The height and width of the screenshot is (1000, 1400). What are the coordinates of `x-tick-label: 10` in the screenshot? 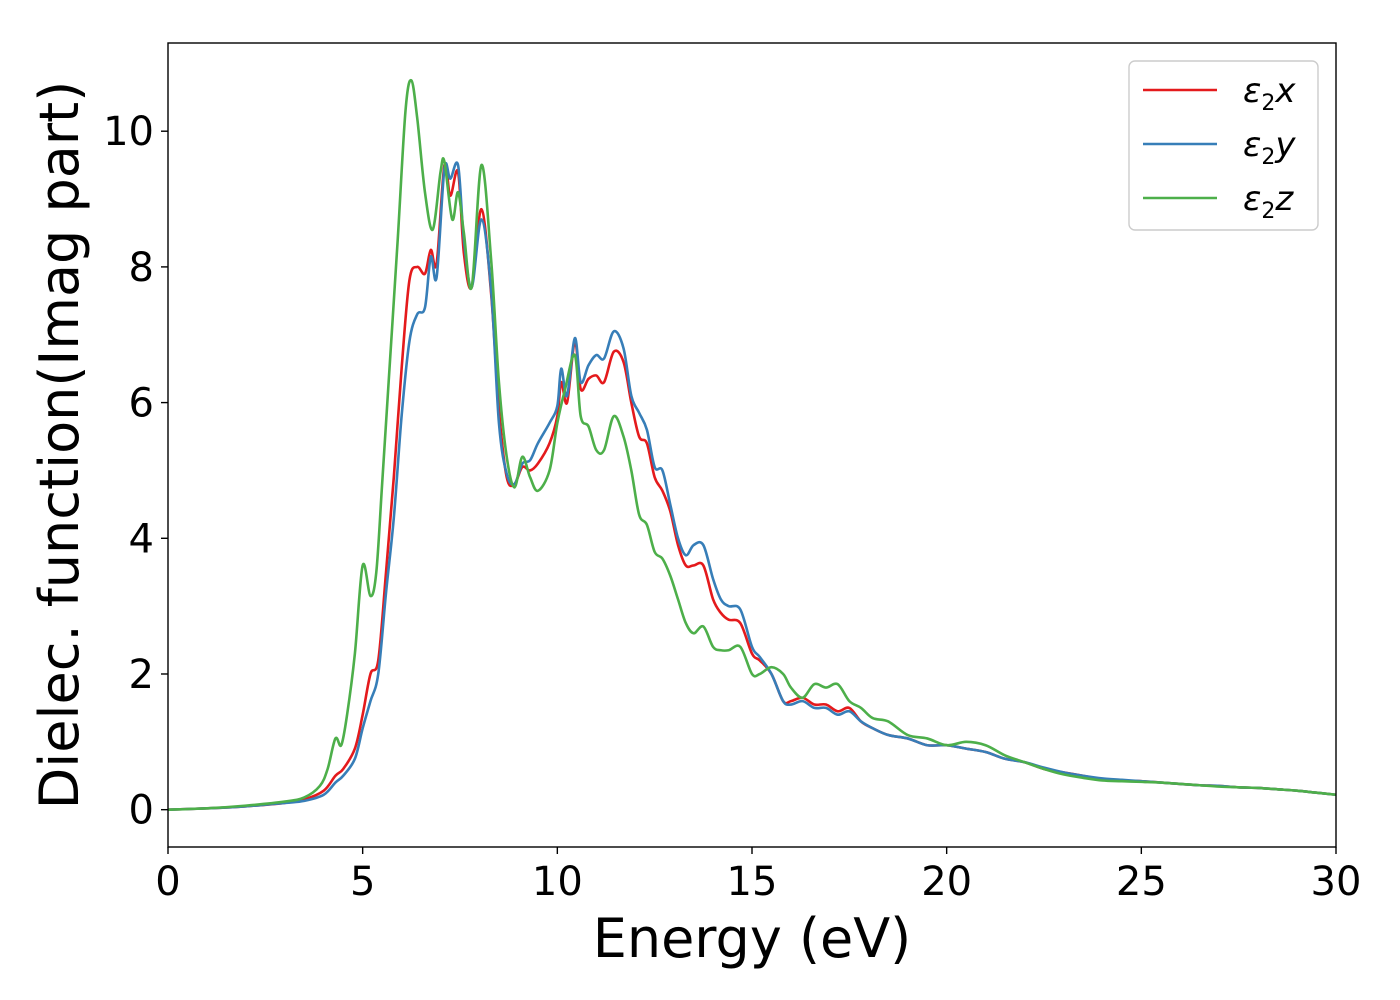 It's located at (557, 882).